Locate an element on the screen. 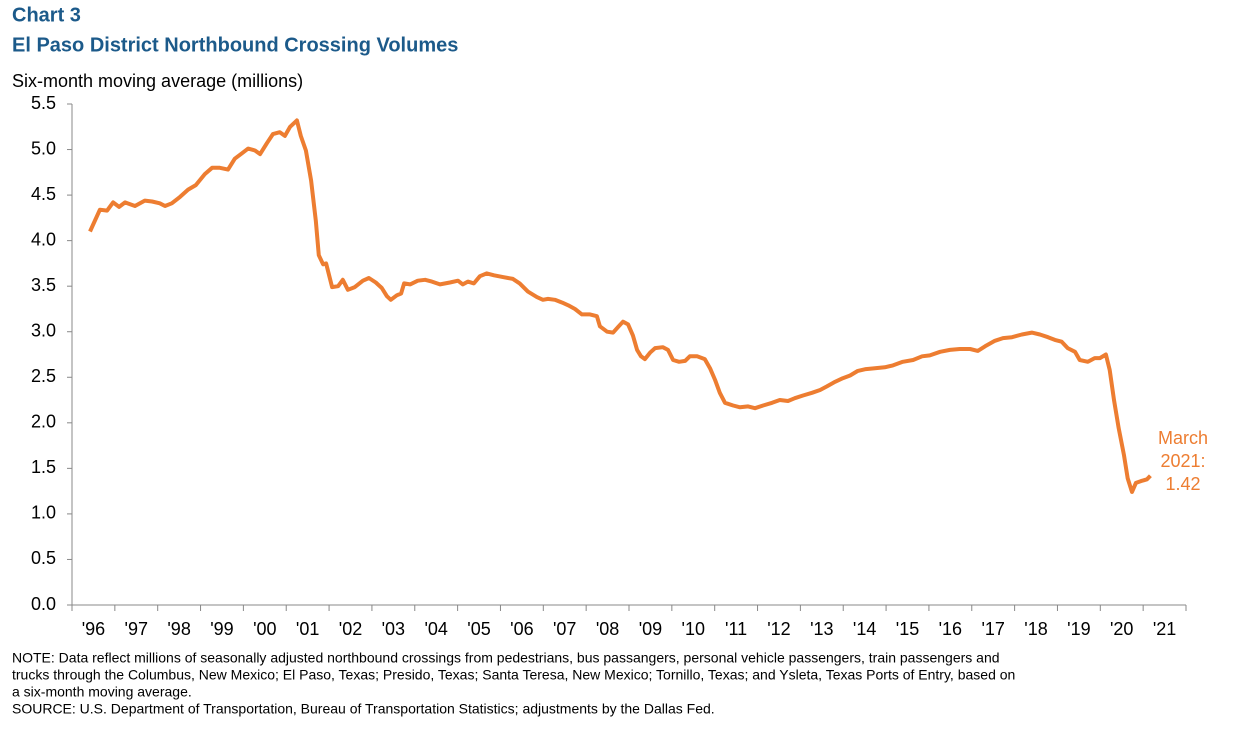 This screenshot has width=1244, height=734. x-tick-label: '21 is located at coordinates (1164, 629).